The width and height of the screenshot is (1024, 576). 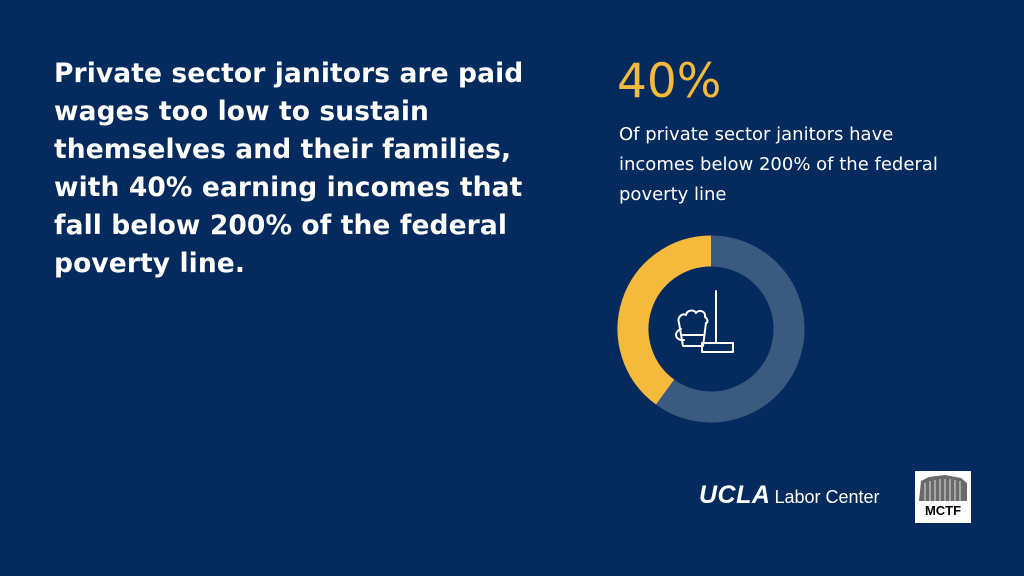 What do you see at coordinates (669, 81) in the screenshot?
I see `stat-value: 40%` at bounding box center [669, 81].